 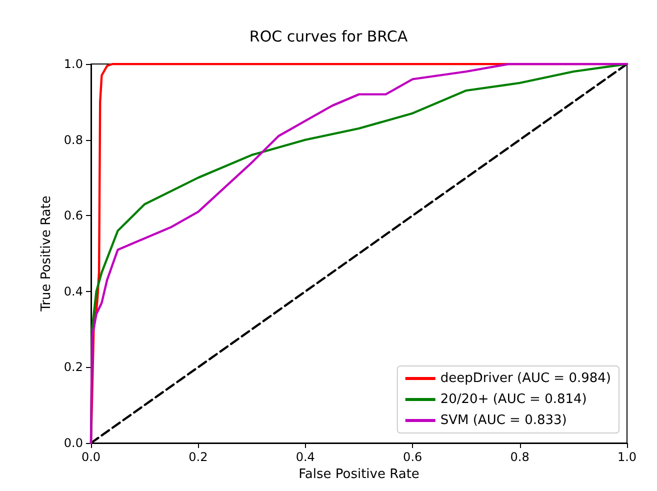 I want to click on x-tick-label: 0.8, so click(x=520, y=457).